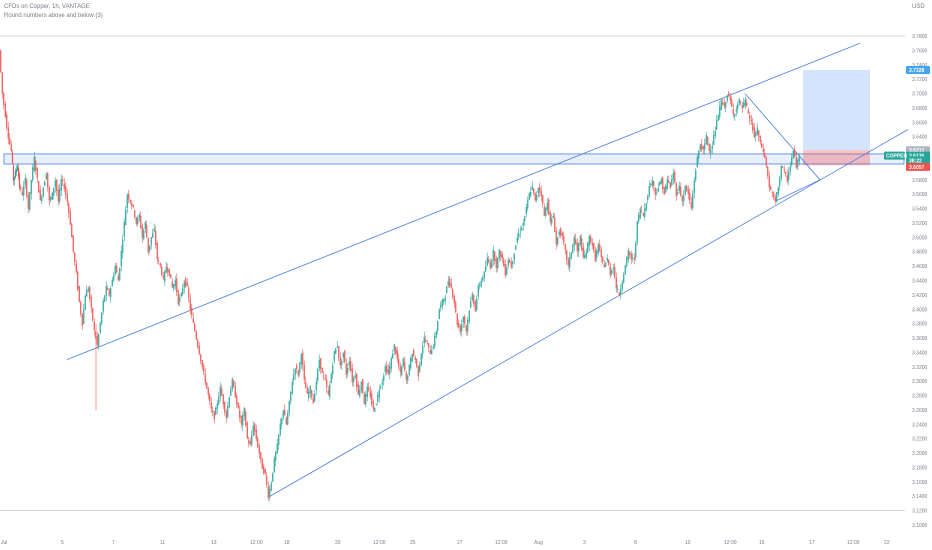 This screenshot has width=932, height=550. What do you see at coordinates (897, 157) in the screenshot?
I see `symbol-badge-label: COPPER` at bounding box center [897, 157].